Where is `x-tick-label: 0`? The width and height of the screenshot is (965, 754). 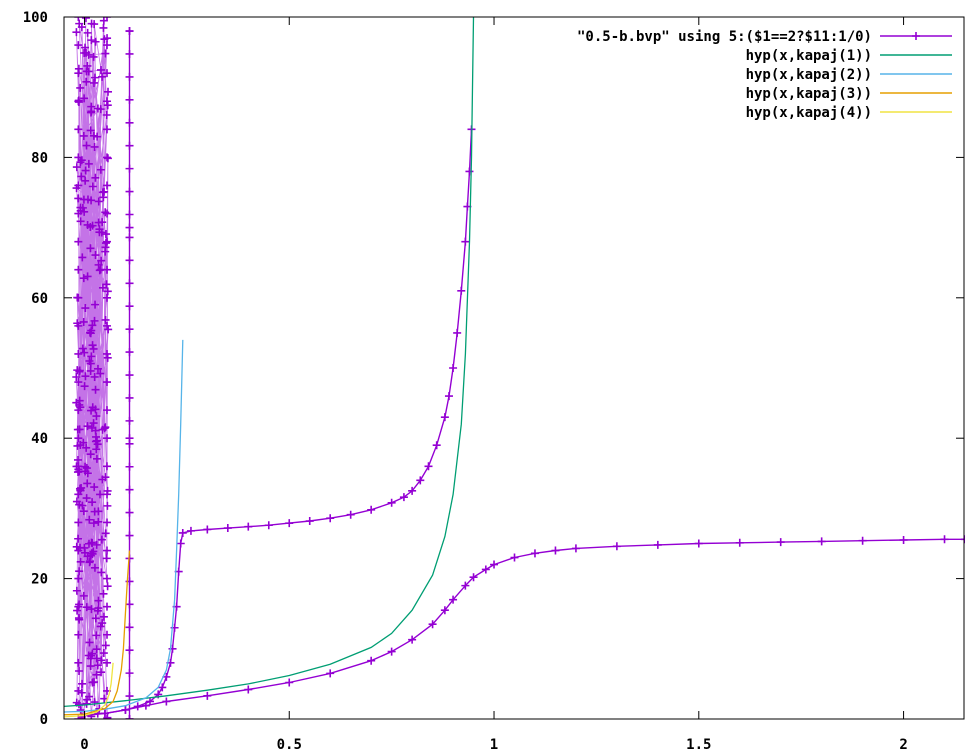 x-tick-label: 0 is located at coordinates (84, 745).